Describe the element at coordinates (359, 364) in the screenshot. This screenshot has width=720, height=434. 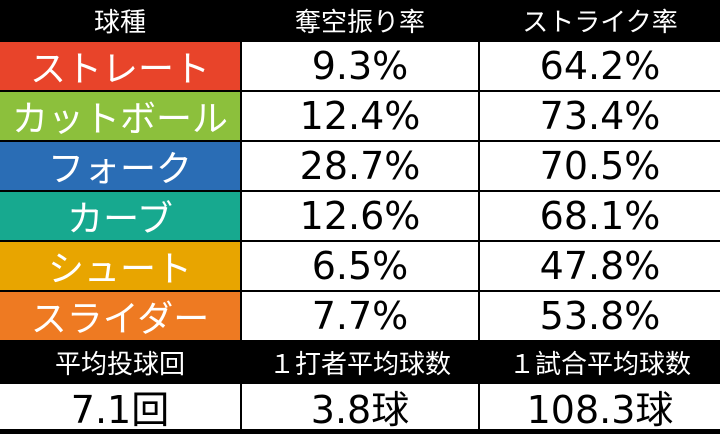
I see `summary-header-cell: １打者平均球数` at that location.